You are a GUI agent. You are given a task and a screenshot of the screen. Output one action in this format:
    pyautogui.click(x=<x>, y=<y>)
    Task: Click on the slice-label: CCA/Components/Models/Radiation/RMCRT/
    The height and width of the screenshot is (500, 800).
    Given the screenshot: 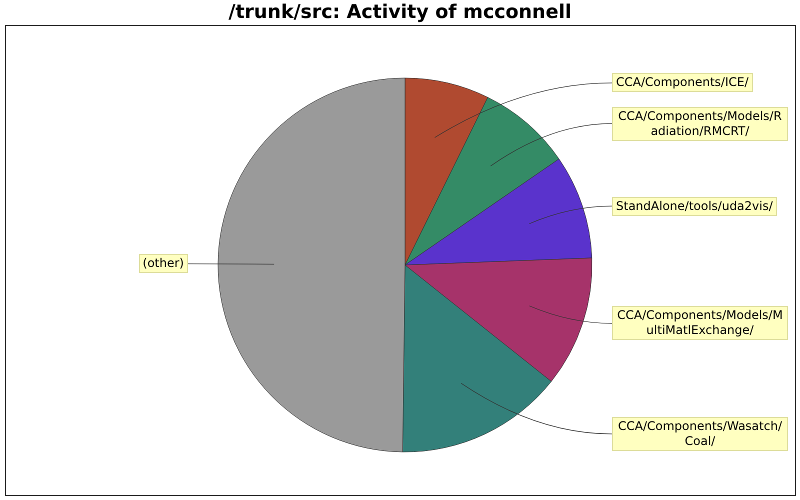 What is the action you would take?
    pyautogui.click(x=700, y=123)
    